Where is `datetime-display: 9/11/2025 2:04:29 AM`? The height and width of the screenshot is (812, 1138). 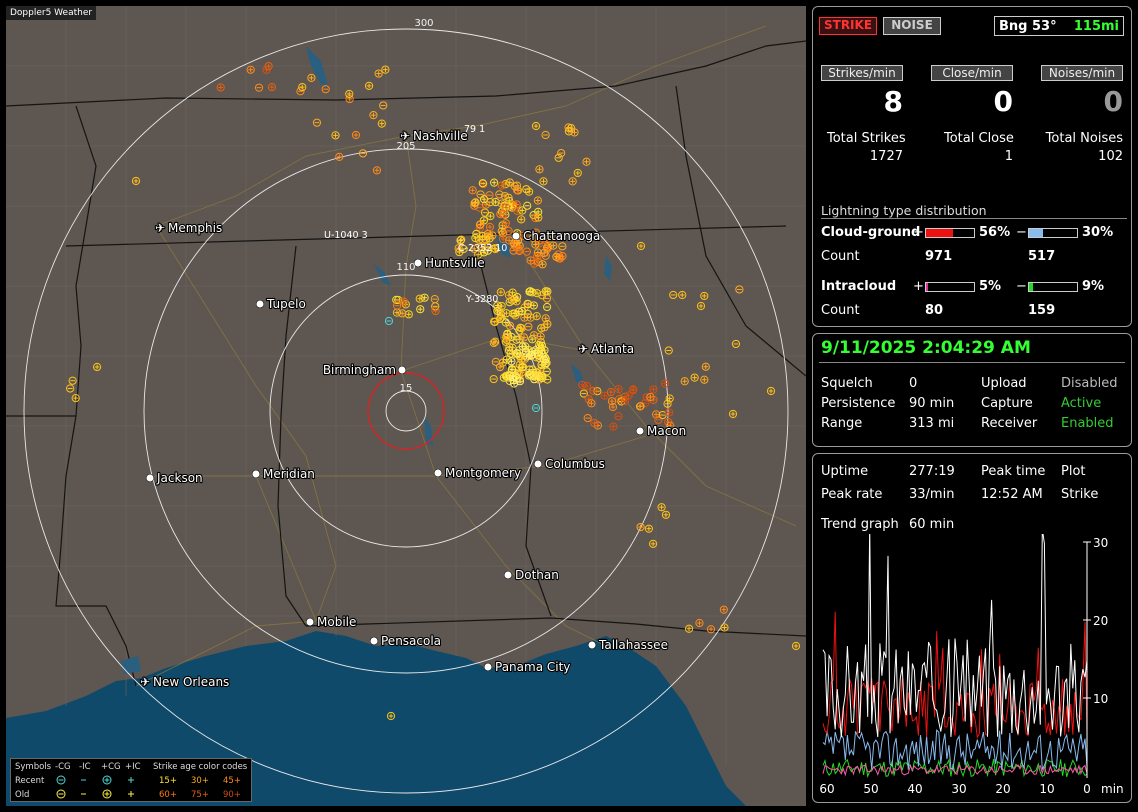
datetime-display: 9/11/2025 2:04:29 AM is located at coordinates (926, 348).